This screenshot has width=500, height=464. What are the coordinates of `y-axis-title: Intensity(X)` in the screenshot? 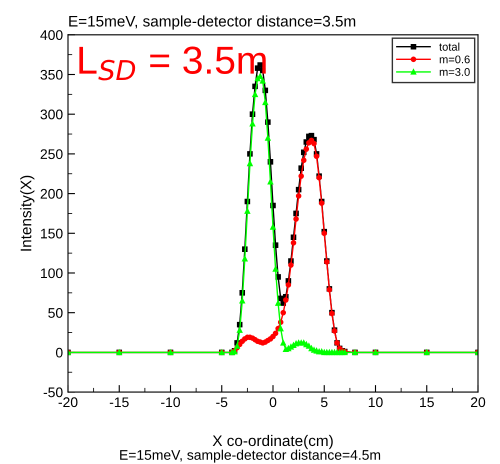 It's located at (27, 213).